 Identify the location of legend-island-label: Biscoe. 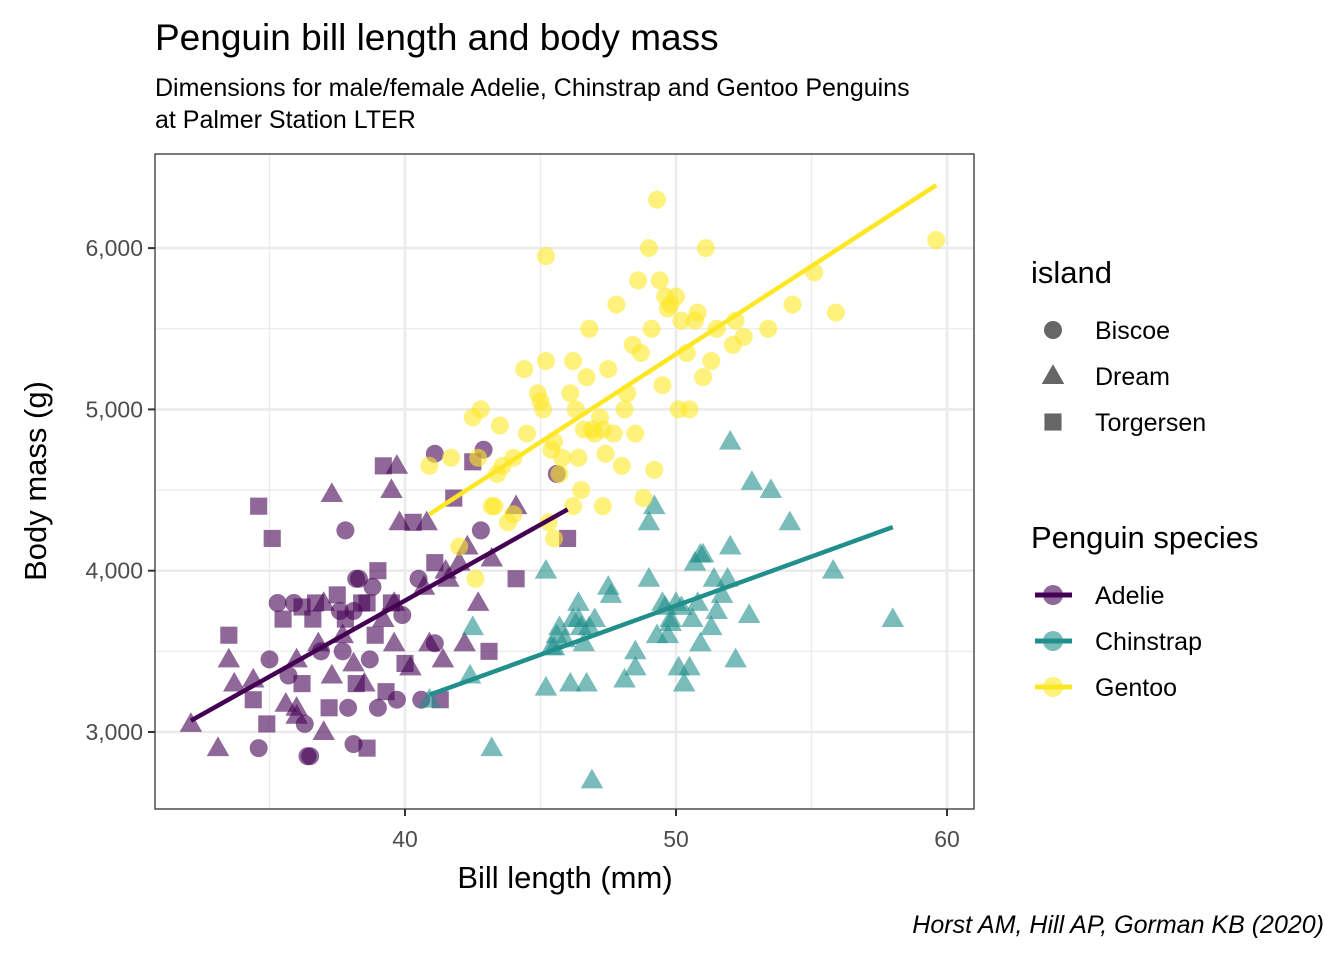
(1132, 331).